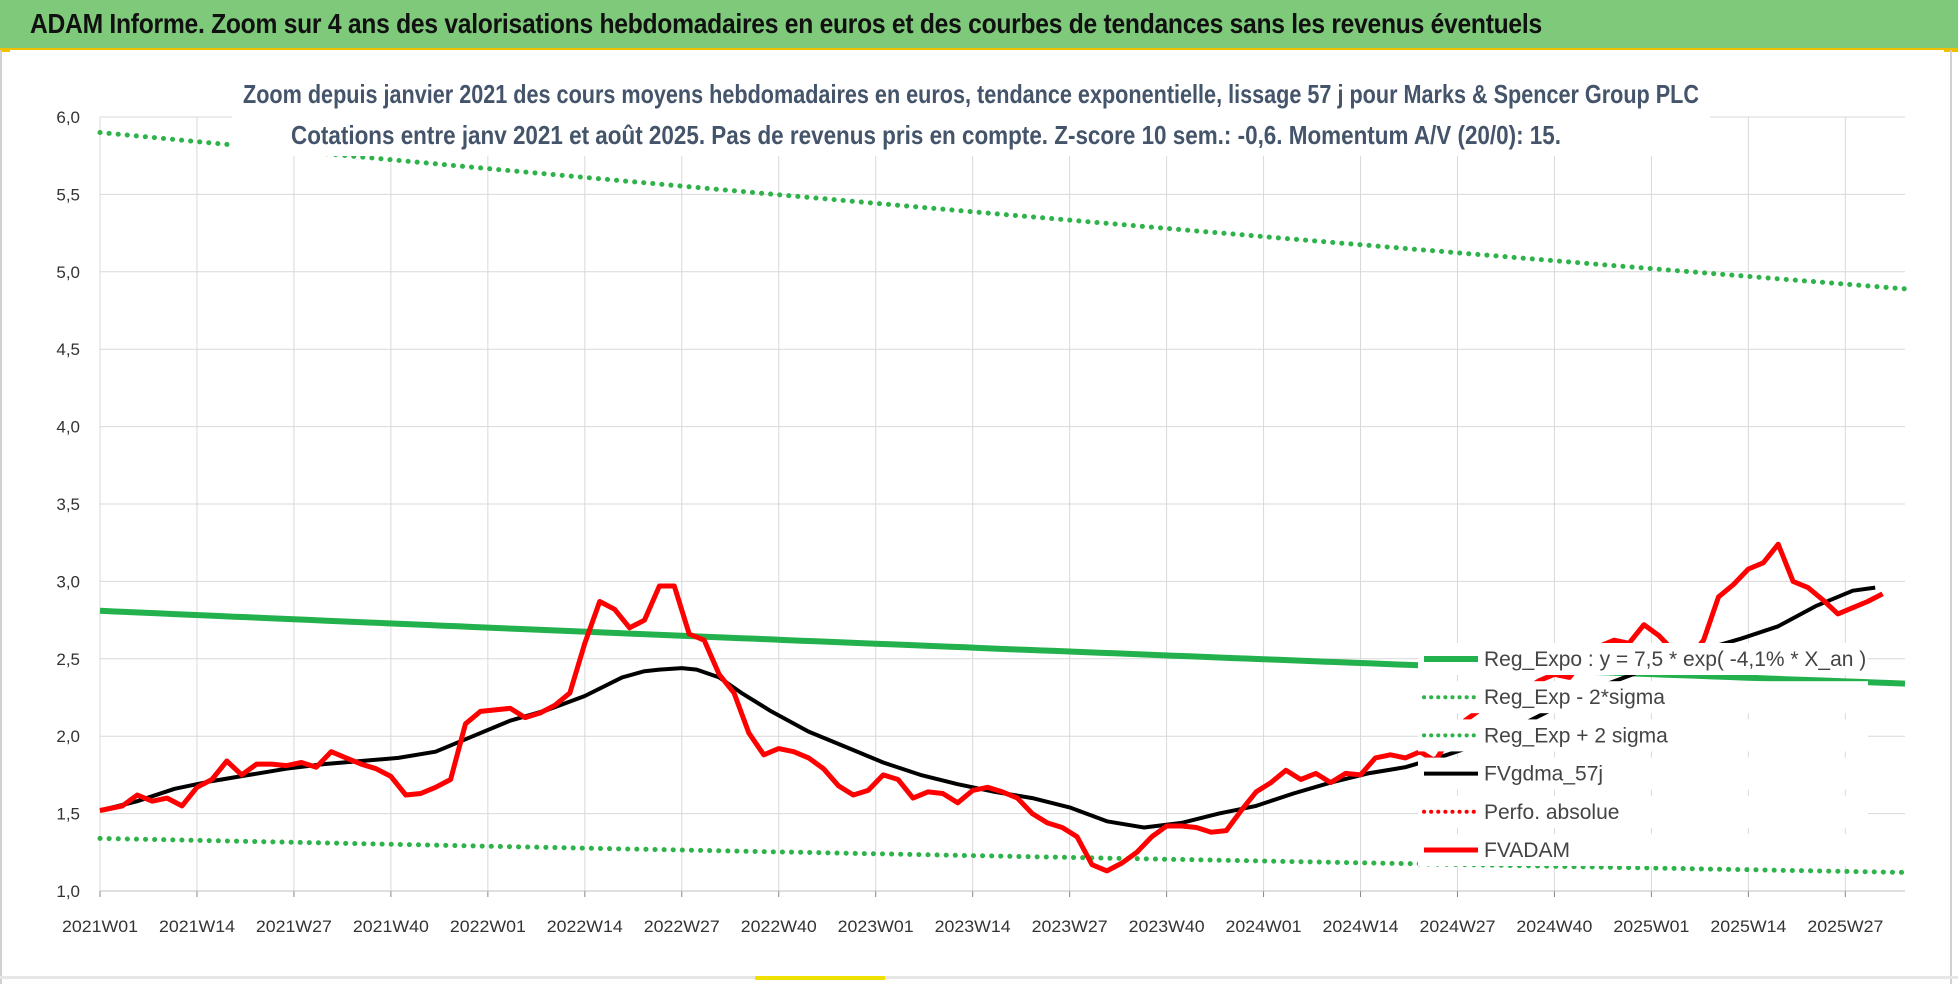 Image resolution: width=1958 pixels, height=984 pixels. I want to click on legend-label: Reg_Exp + 2 sigma, so click(1576, 735).